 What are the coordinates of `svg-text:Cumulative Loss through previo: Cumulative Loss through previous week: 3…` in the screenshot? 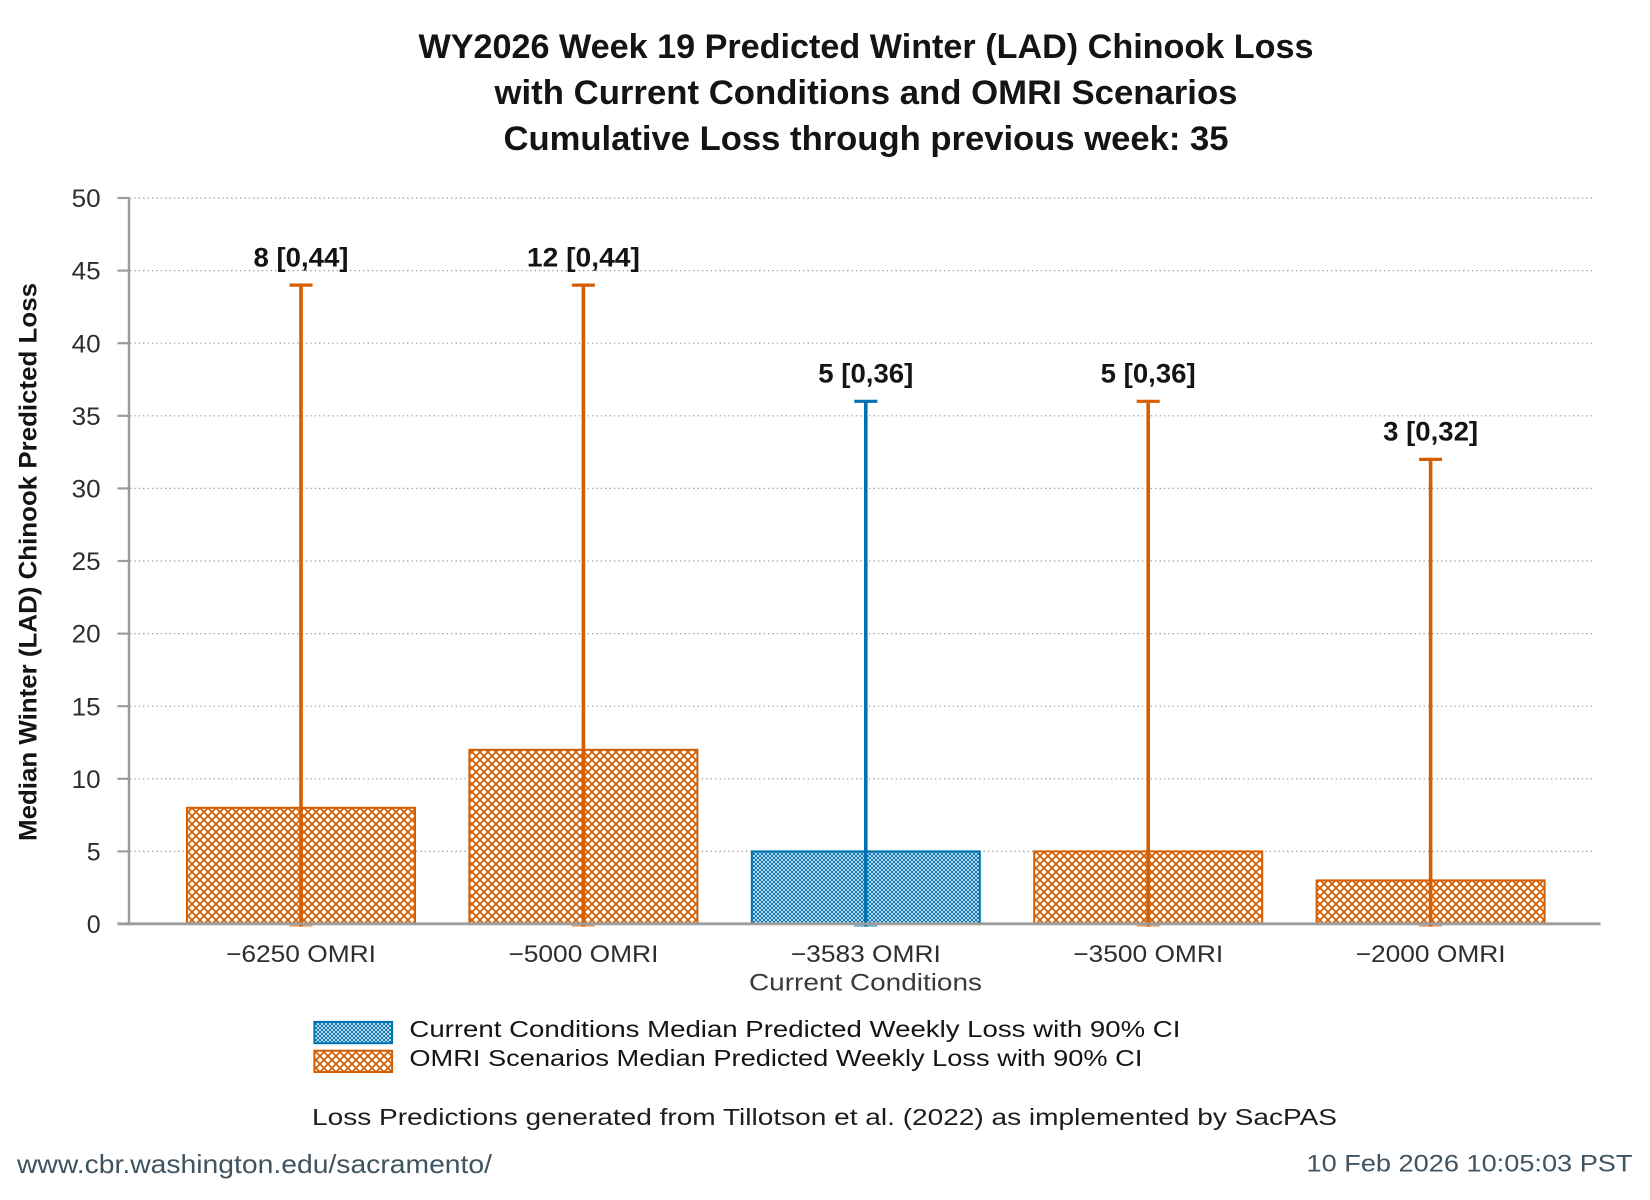 It's located at (866, 139).